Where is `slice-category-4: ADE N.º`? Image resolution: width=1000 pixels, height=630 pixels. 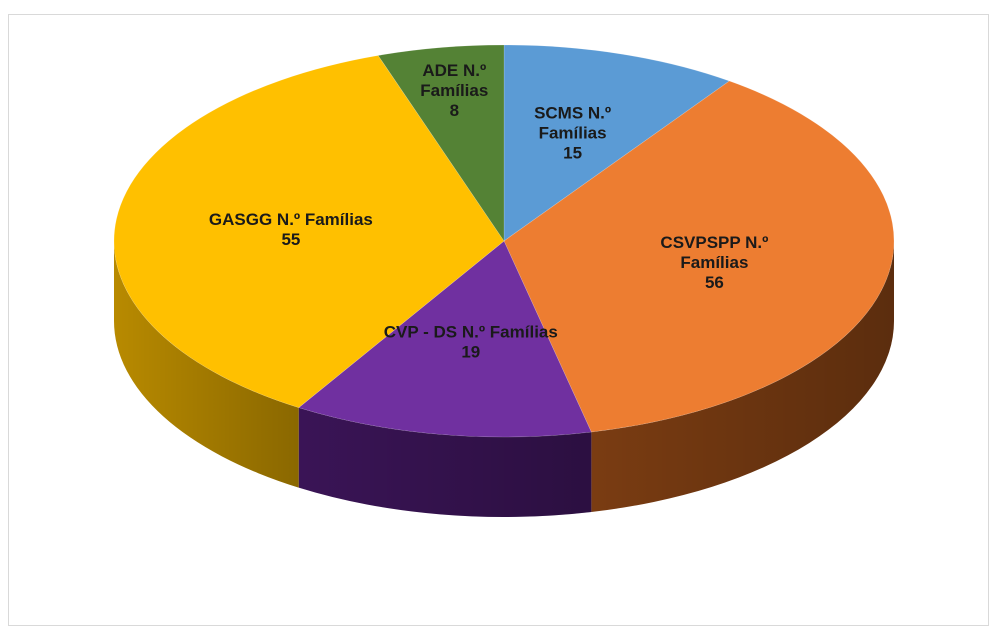
slice-category-4: ADE N.º is located at coordinates (454, 70).